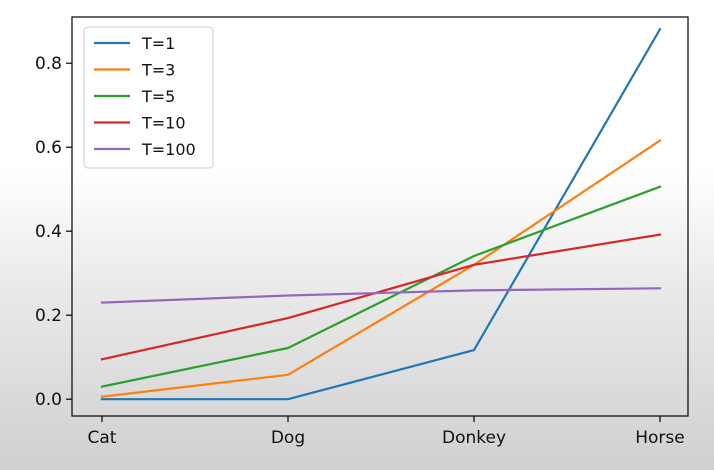  What do you see at coordinates (474, 438) in the screenshot?
I see `x-tick-label-donkey: Donkey` at bounding box center [474, 438].